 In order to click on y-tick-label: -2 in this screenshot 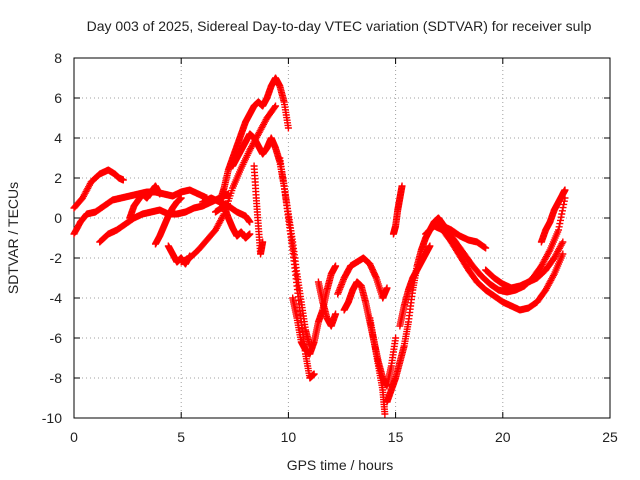, I will do `click(56, 258)`.